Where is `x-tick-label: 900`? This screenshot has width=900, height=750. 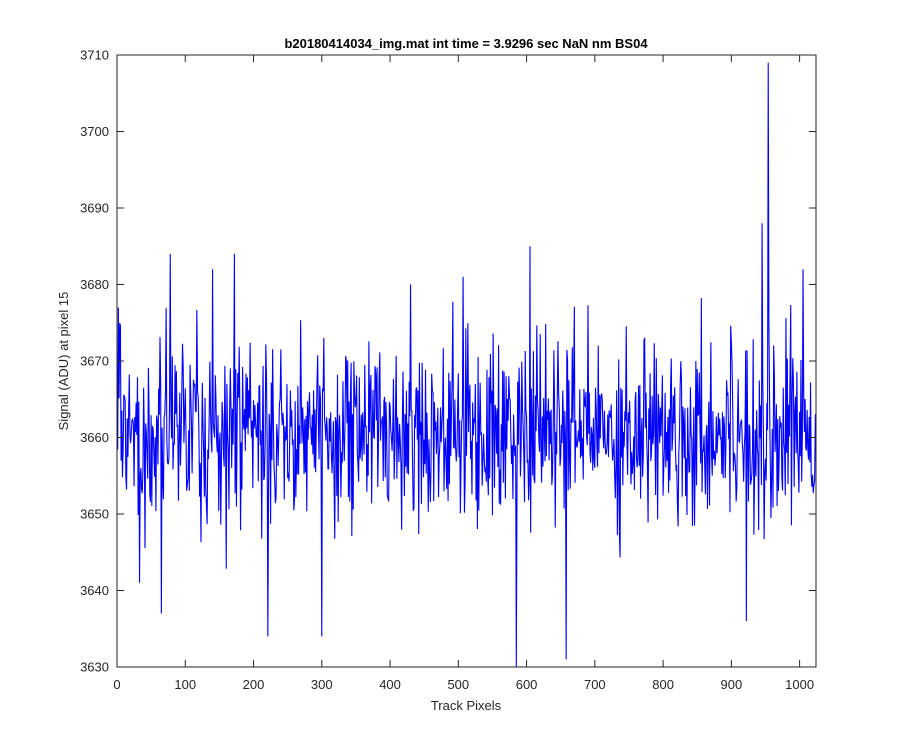
x-tick-label: 900 is located at coordinates (732, 684).